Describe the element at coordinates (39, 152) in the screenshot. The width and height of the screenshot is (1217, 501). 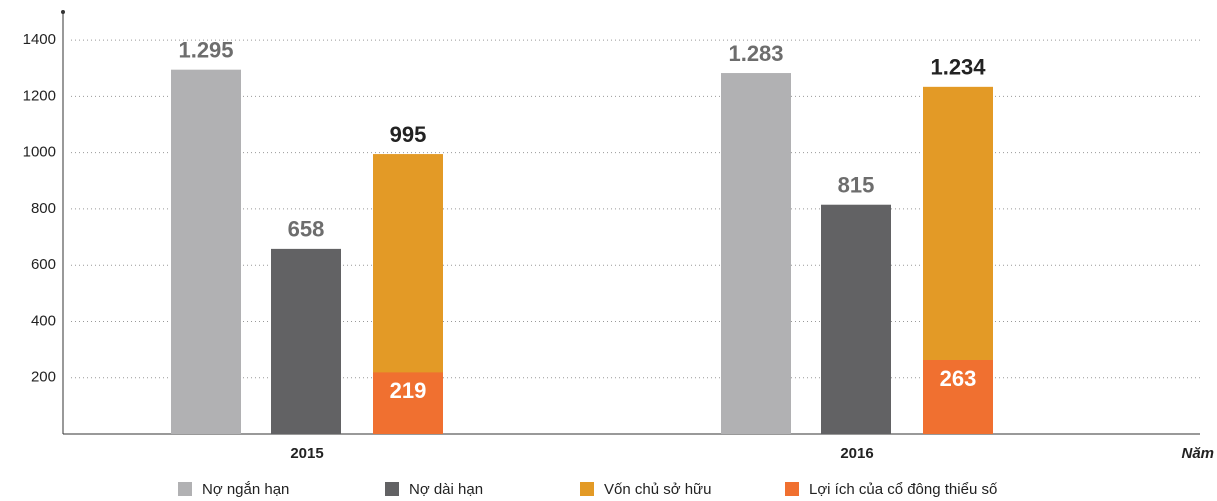
I see `y-tick-label: 1000` at that location.